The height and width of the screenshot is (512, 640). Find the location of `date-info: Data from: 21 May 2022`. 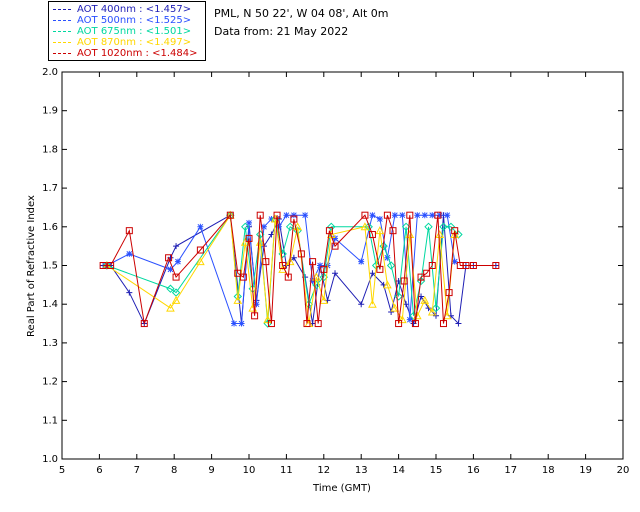

date-info: Data from: 21 May 2022 is located at coordinates (281, 31).